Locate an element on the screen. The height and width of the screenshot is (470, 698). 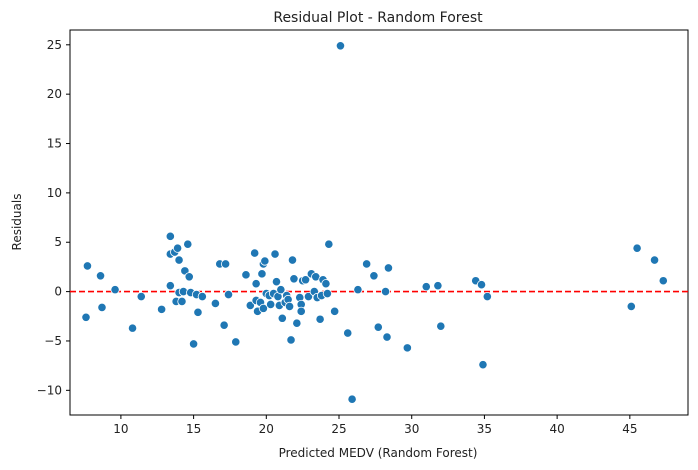
y-tick-label: −5 is located at coordinates (53, 341).